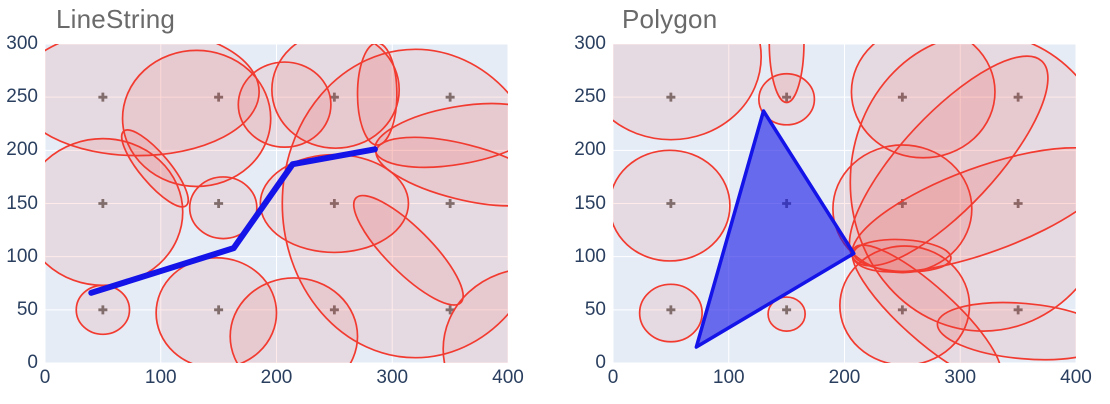 This screenshot has width=1110, height=404. Describe the element at coordinates (775, 229) in the screenshot. I see `polygon-geometry` at that location.